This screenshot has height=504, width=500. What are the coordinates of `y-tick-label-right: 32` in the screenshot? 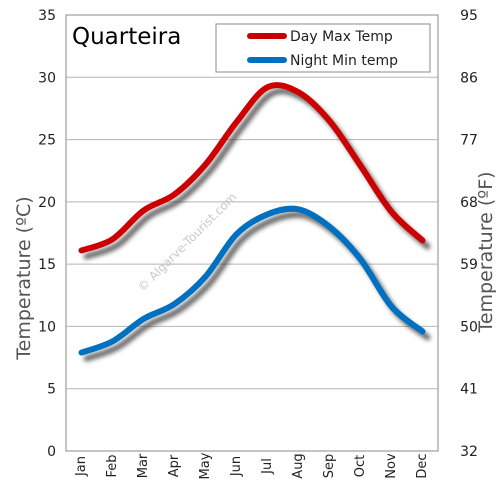 It's located at (469, 452).